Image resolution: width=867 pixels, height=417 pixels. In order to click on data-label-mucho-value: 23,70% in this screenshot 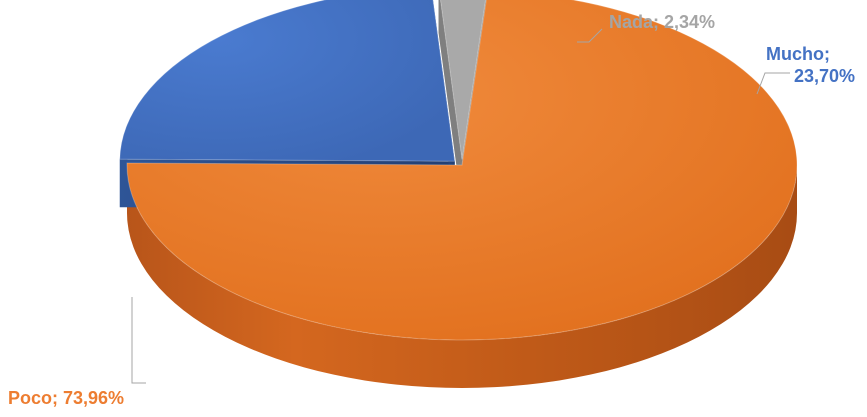, I will do `click(824, 76)`.